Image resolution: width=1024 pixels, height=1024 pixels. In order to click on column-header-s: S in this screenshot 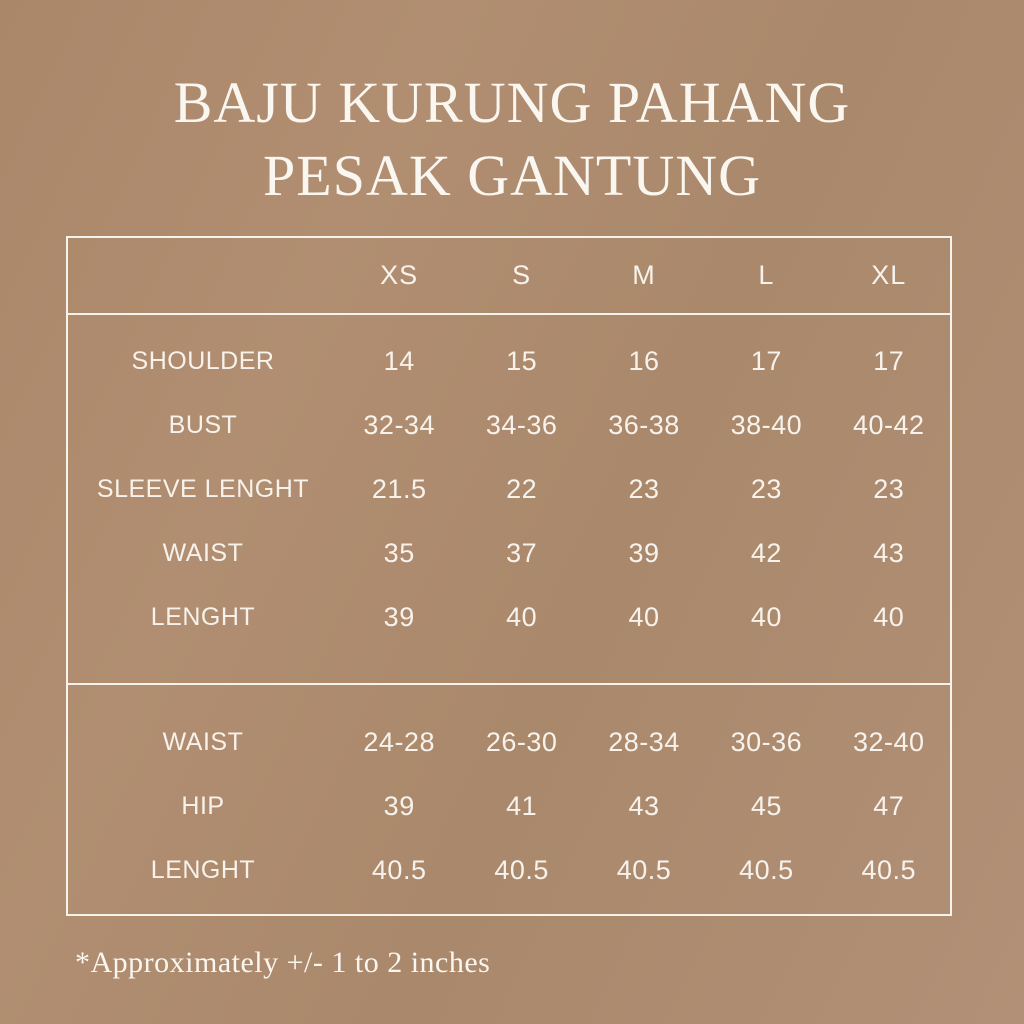, I will do `click(522, 275)`.